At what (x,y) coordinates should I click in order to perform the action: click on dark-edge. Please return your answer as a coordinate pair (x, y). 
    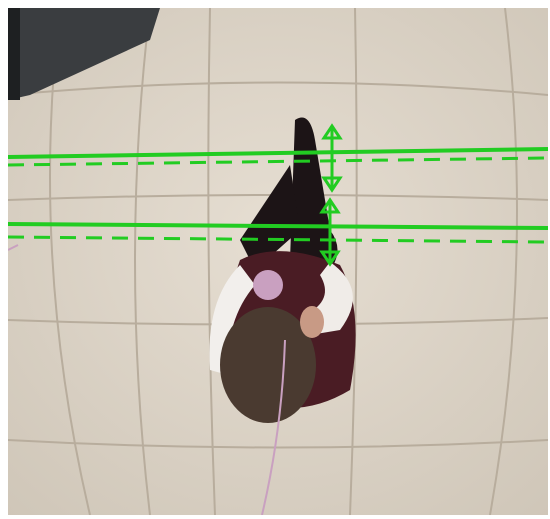
    Looking at the image, I should click on (14, 54).